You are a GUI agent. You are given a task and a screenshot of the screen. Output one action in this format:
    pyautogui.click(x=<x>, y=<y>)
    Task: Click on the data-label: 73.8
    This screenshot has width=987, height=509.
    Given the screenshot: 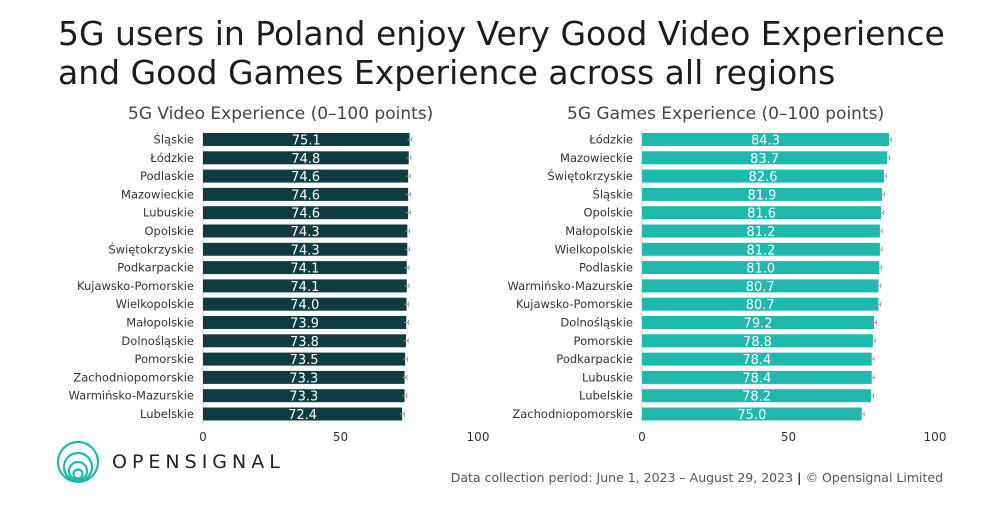 What is the action you would take?
    pyautogui.click(x=304, y=342)
    